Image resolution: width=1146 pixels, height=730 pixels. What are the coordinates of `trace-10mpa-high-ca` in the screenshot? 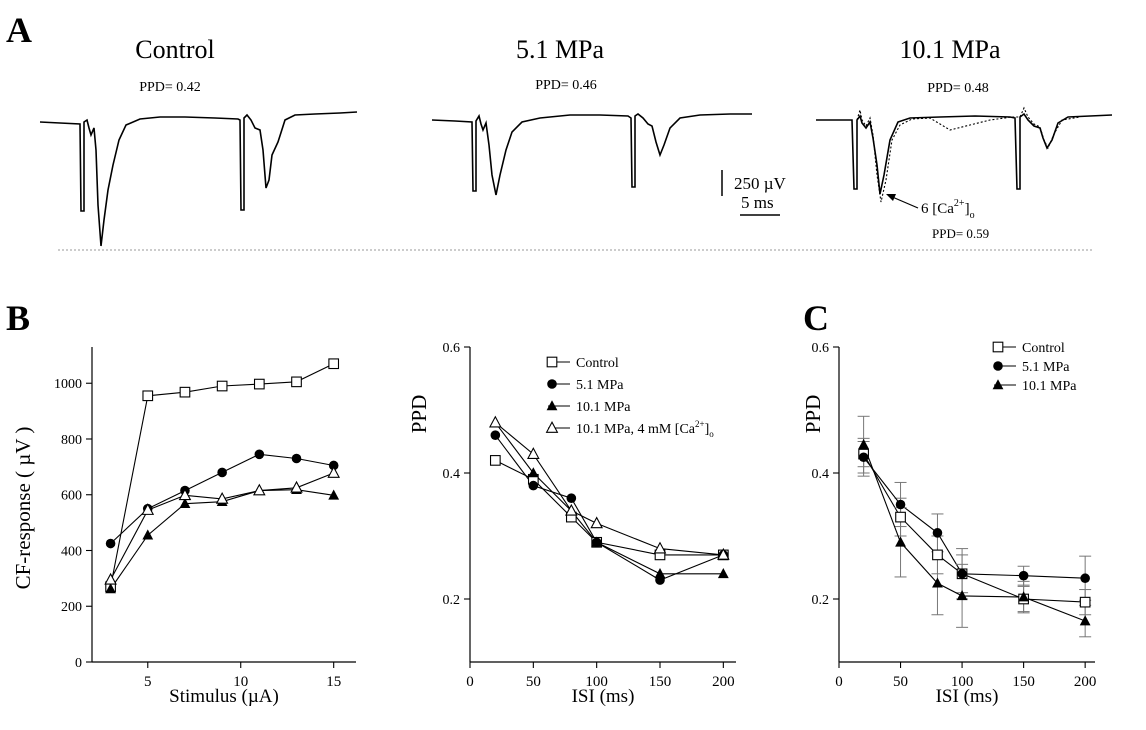 It's located at (968, 154).